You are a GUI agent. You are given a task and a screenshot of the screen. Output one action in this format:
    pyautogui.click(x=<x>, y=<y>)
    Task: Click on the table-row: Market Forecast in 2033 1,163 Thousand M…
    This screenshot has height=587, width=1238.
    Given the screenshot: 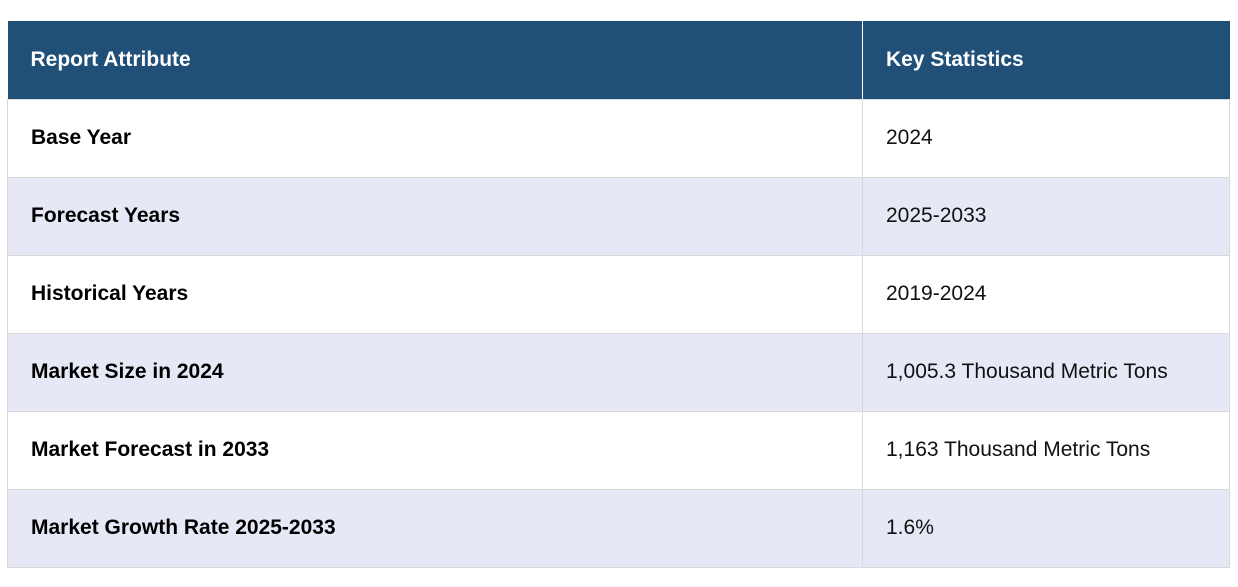 What is the action you would take?
    pyautogui.click(x=618, y=450)
    